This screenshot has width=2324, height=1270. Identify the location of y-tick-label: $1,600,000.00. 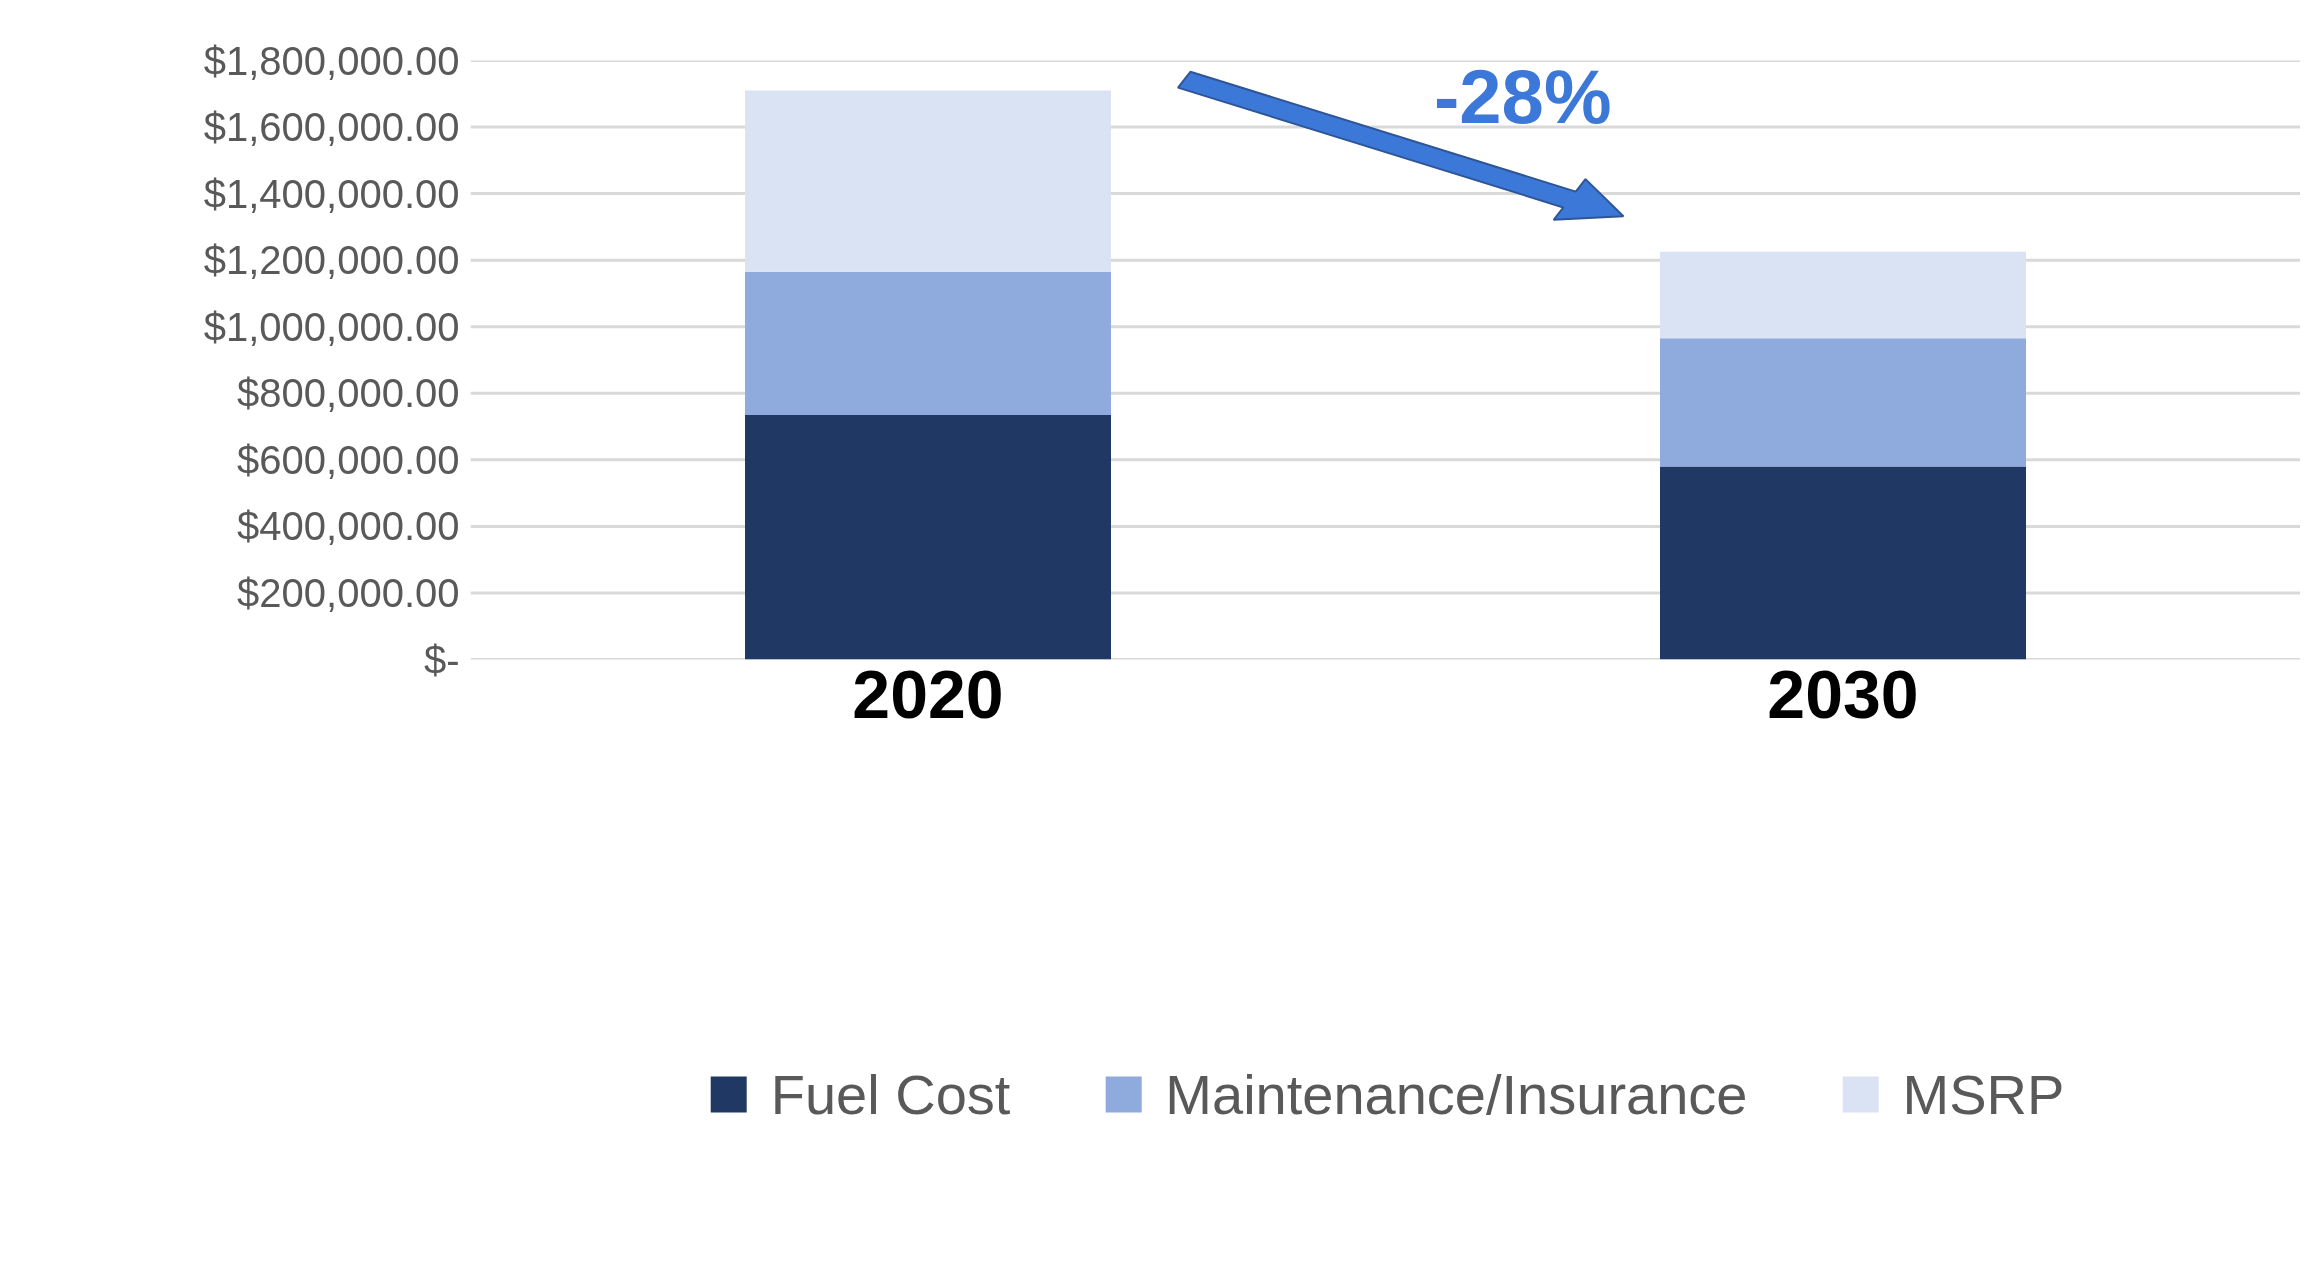
(331, 127).